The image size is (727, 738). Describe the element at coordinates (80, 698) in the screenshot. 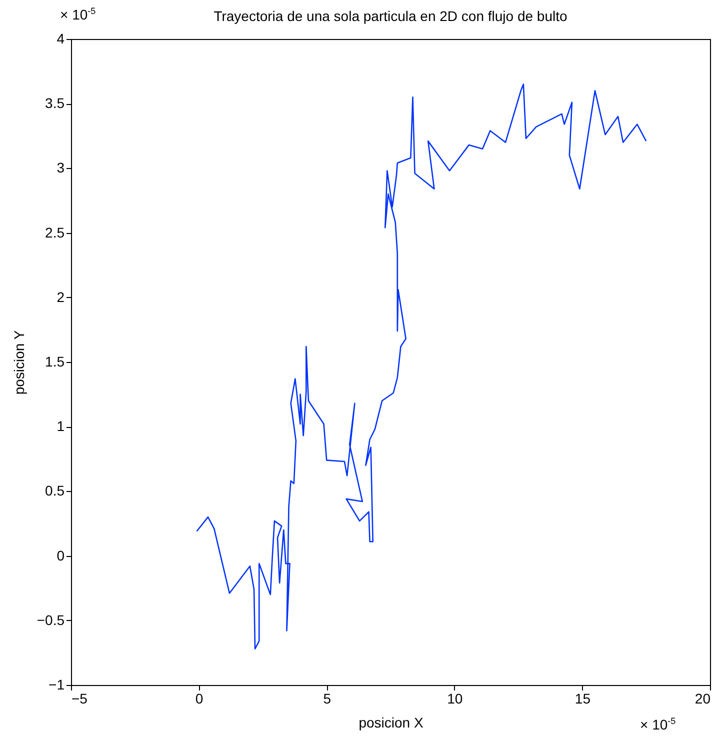

I see `x-tick-label: −5` at that location.